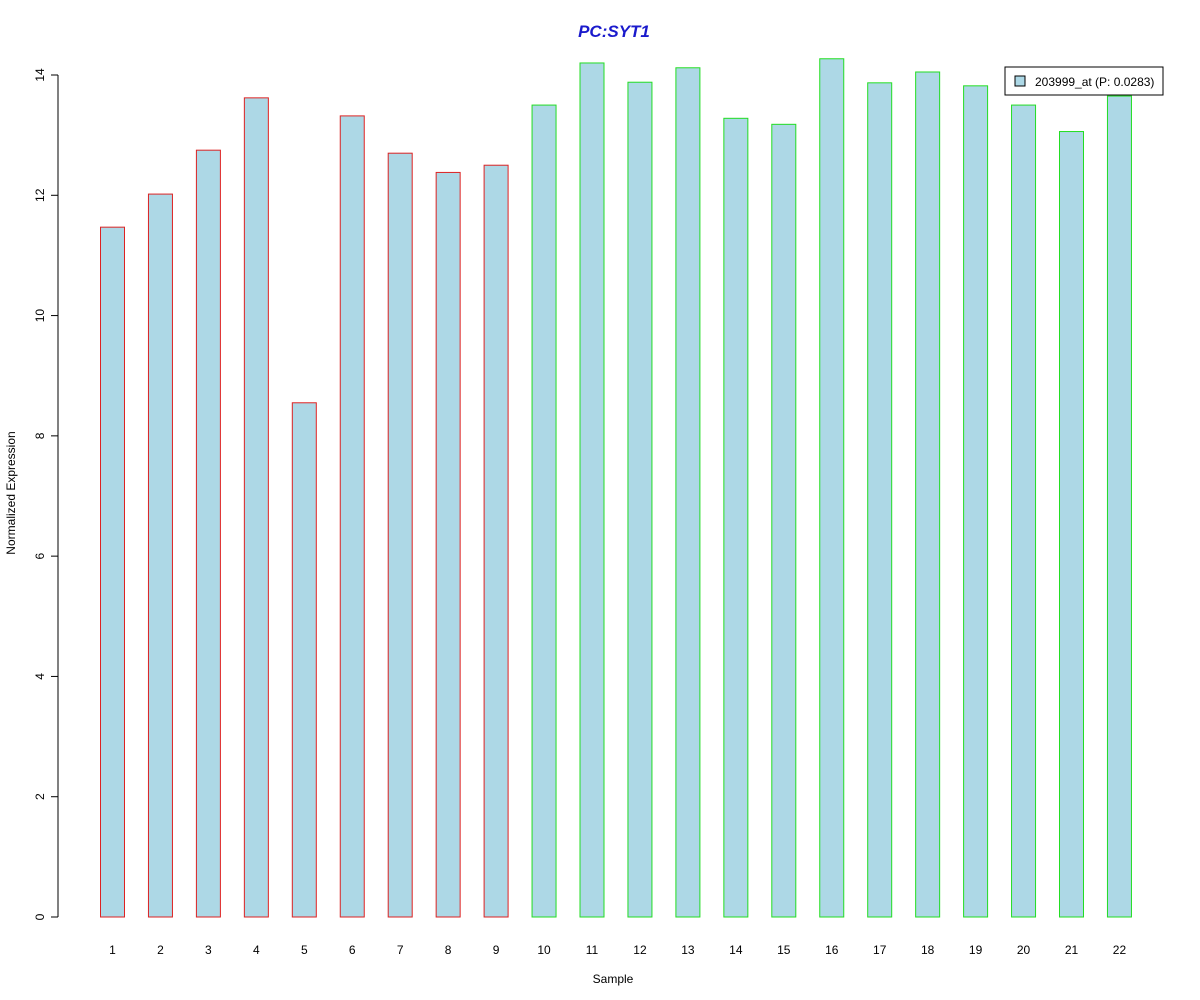 Image resolution: width=1200 pixels, height=1000 pixels. I want to click on x-axis-tick-label: 5, so click(304, 950).